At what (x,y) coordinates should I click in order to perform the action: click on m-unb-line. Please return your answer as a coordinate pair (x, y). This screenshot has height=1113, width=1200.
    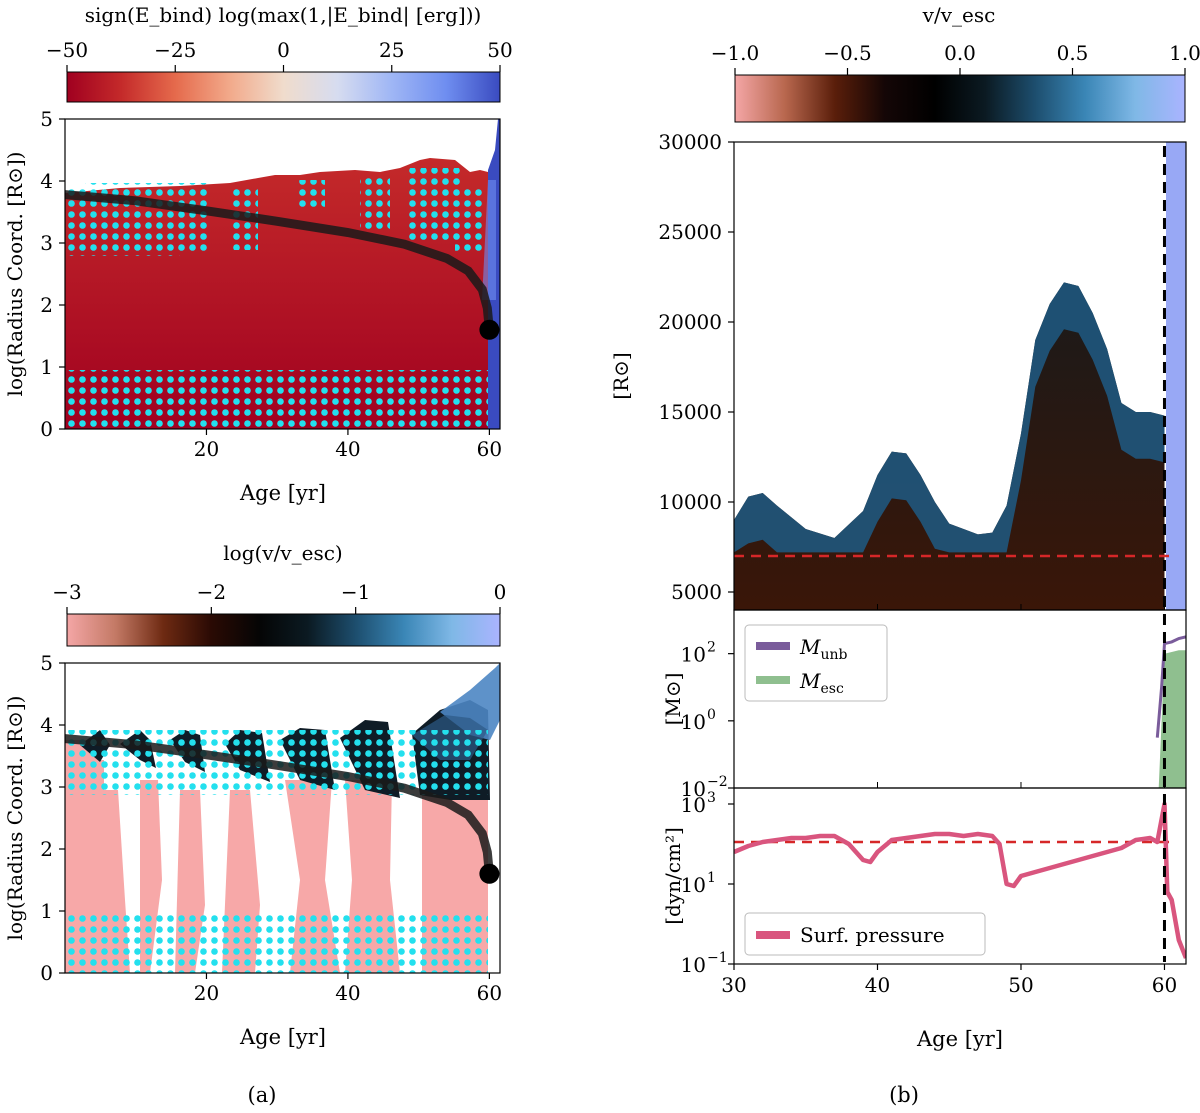
    Looking at the image, I should click on (1170, 686).